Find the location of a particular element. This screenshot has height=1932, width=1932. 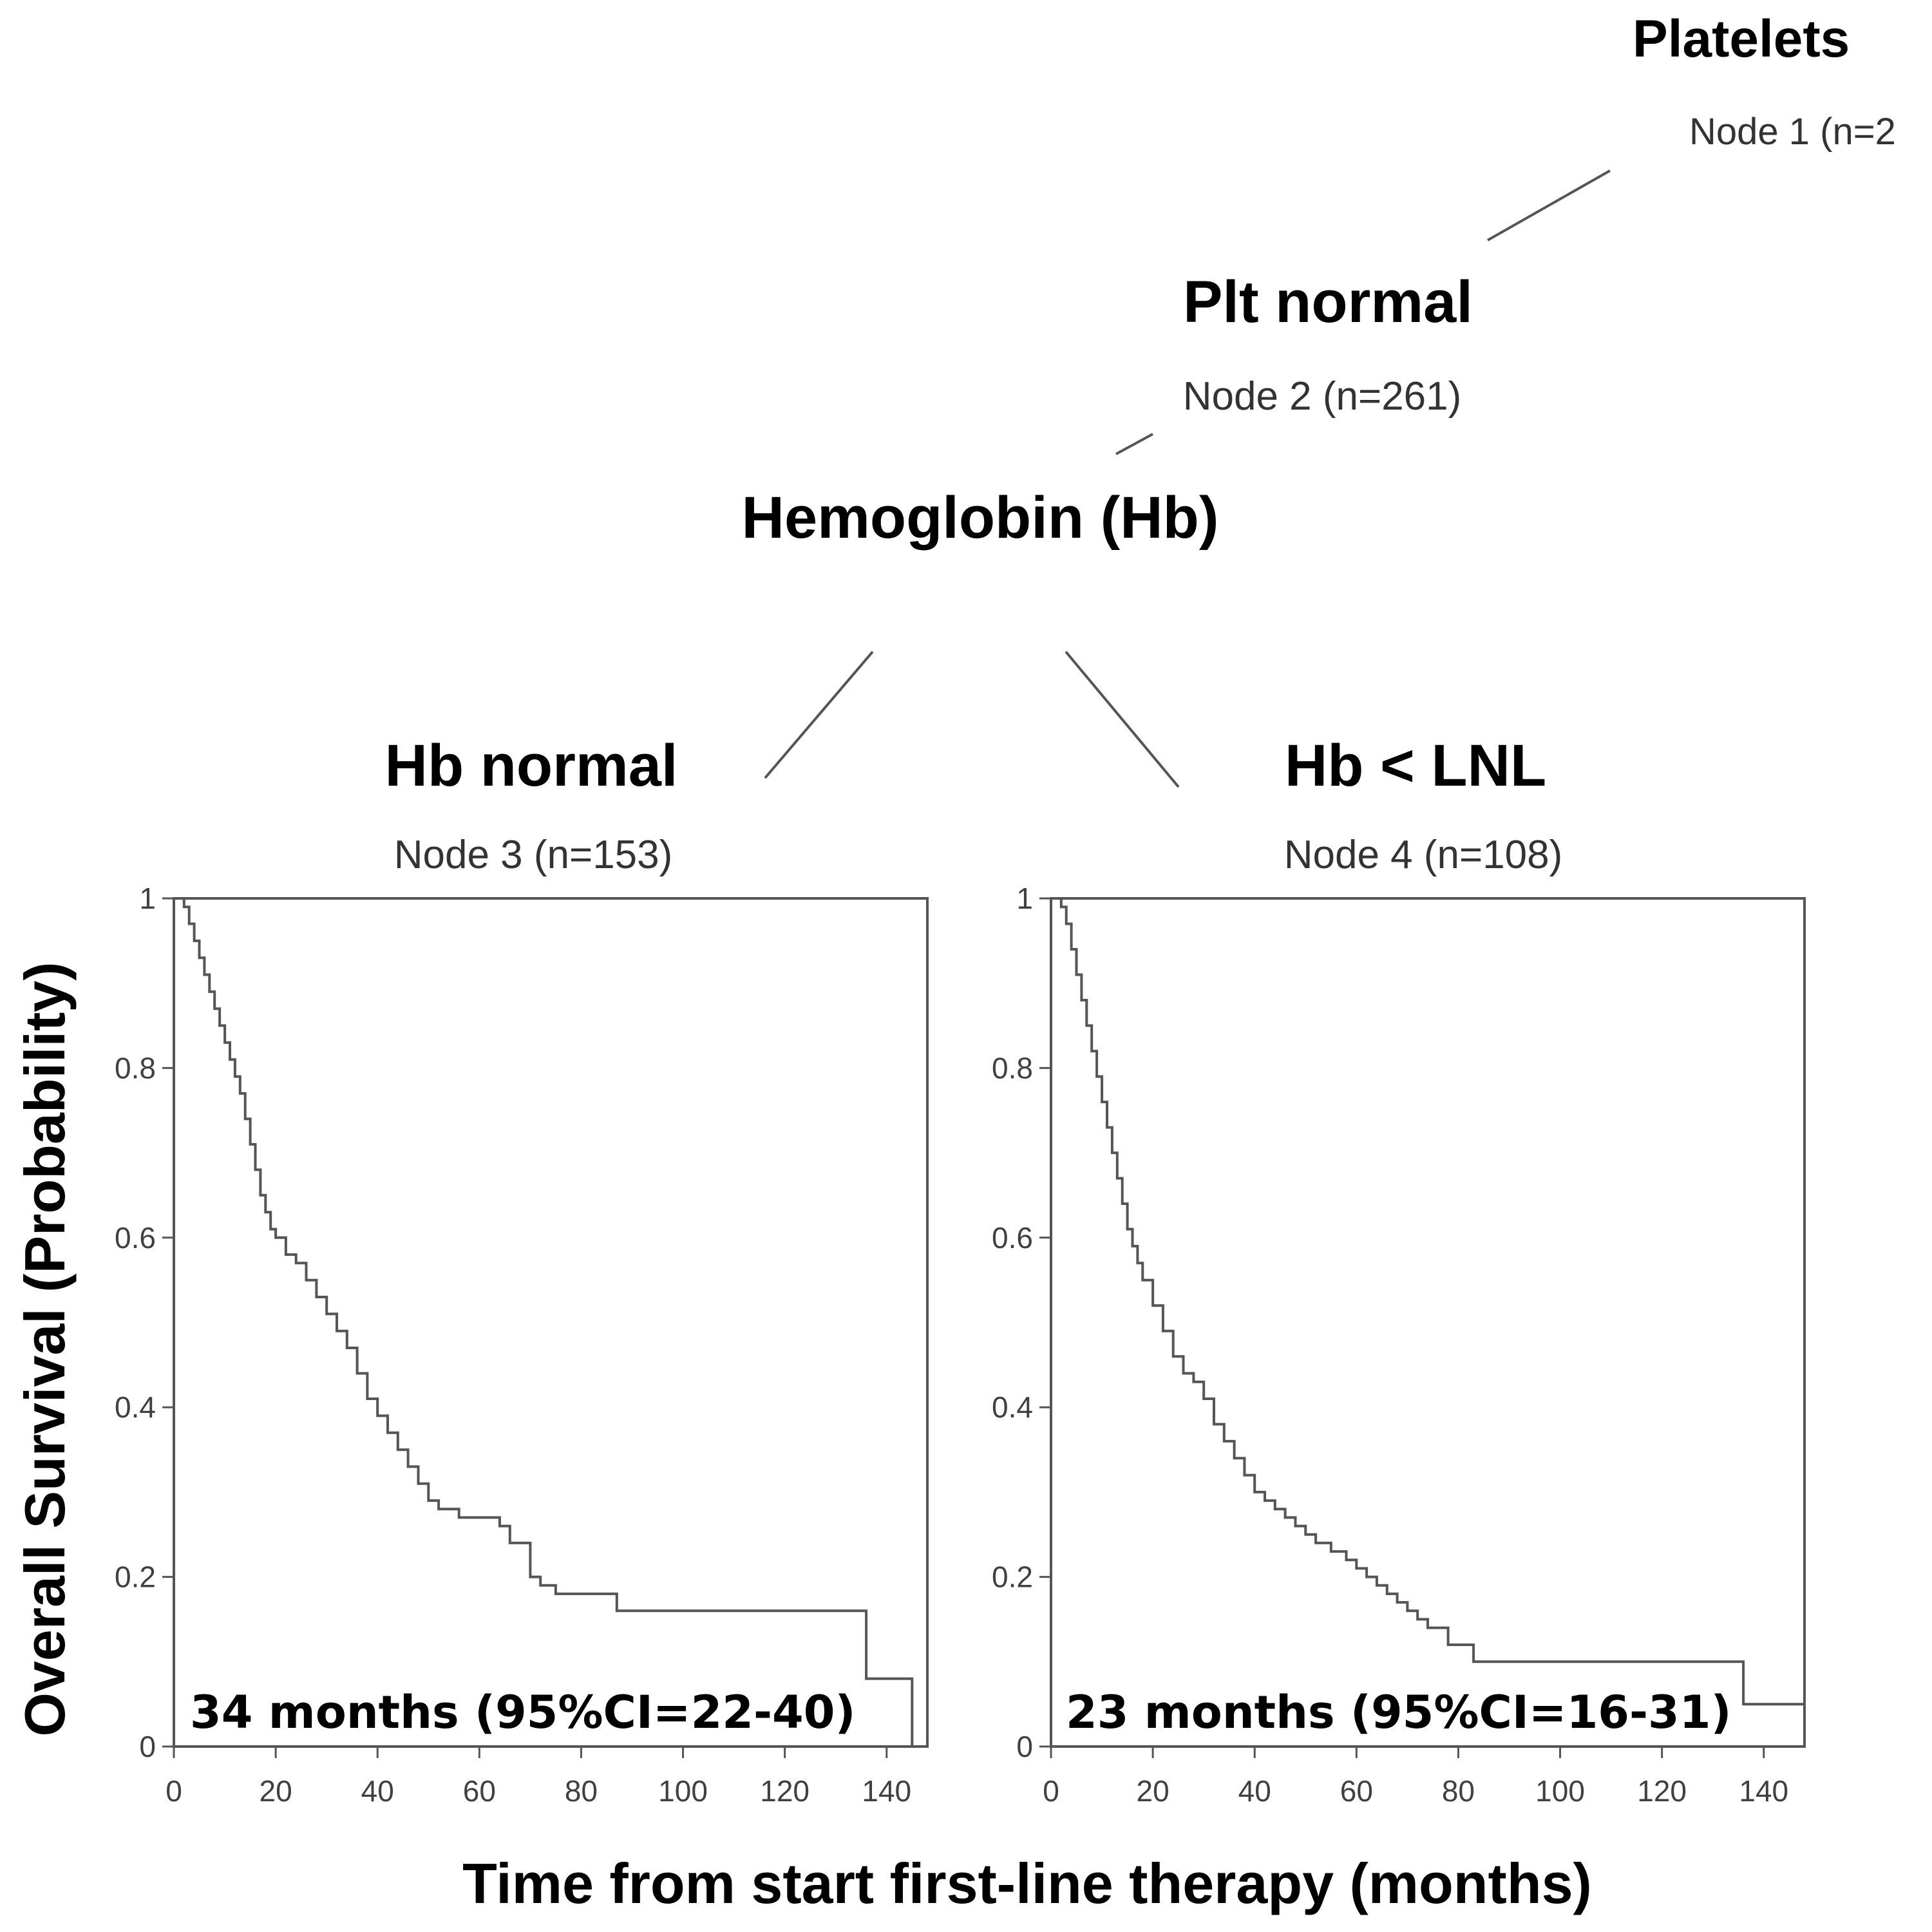

node4-label: Node 4 (n=108) is located at coordinates (1423, 855).